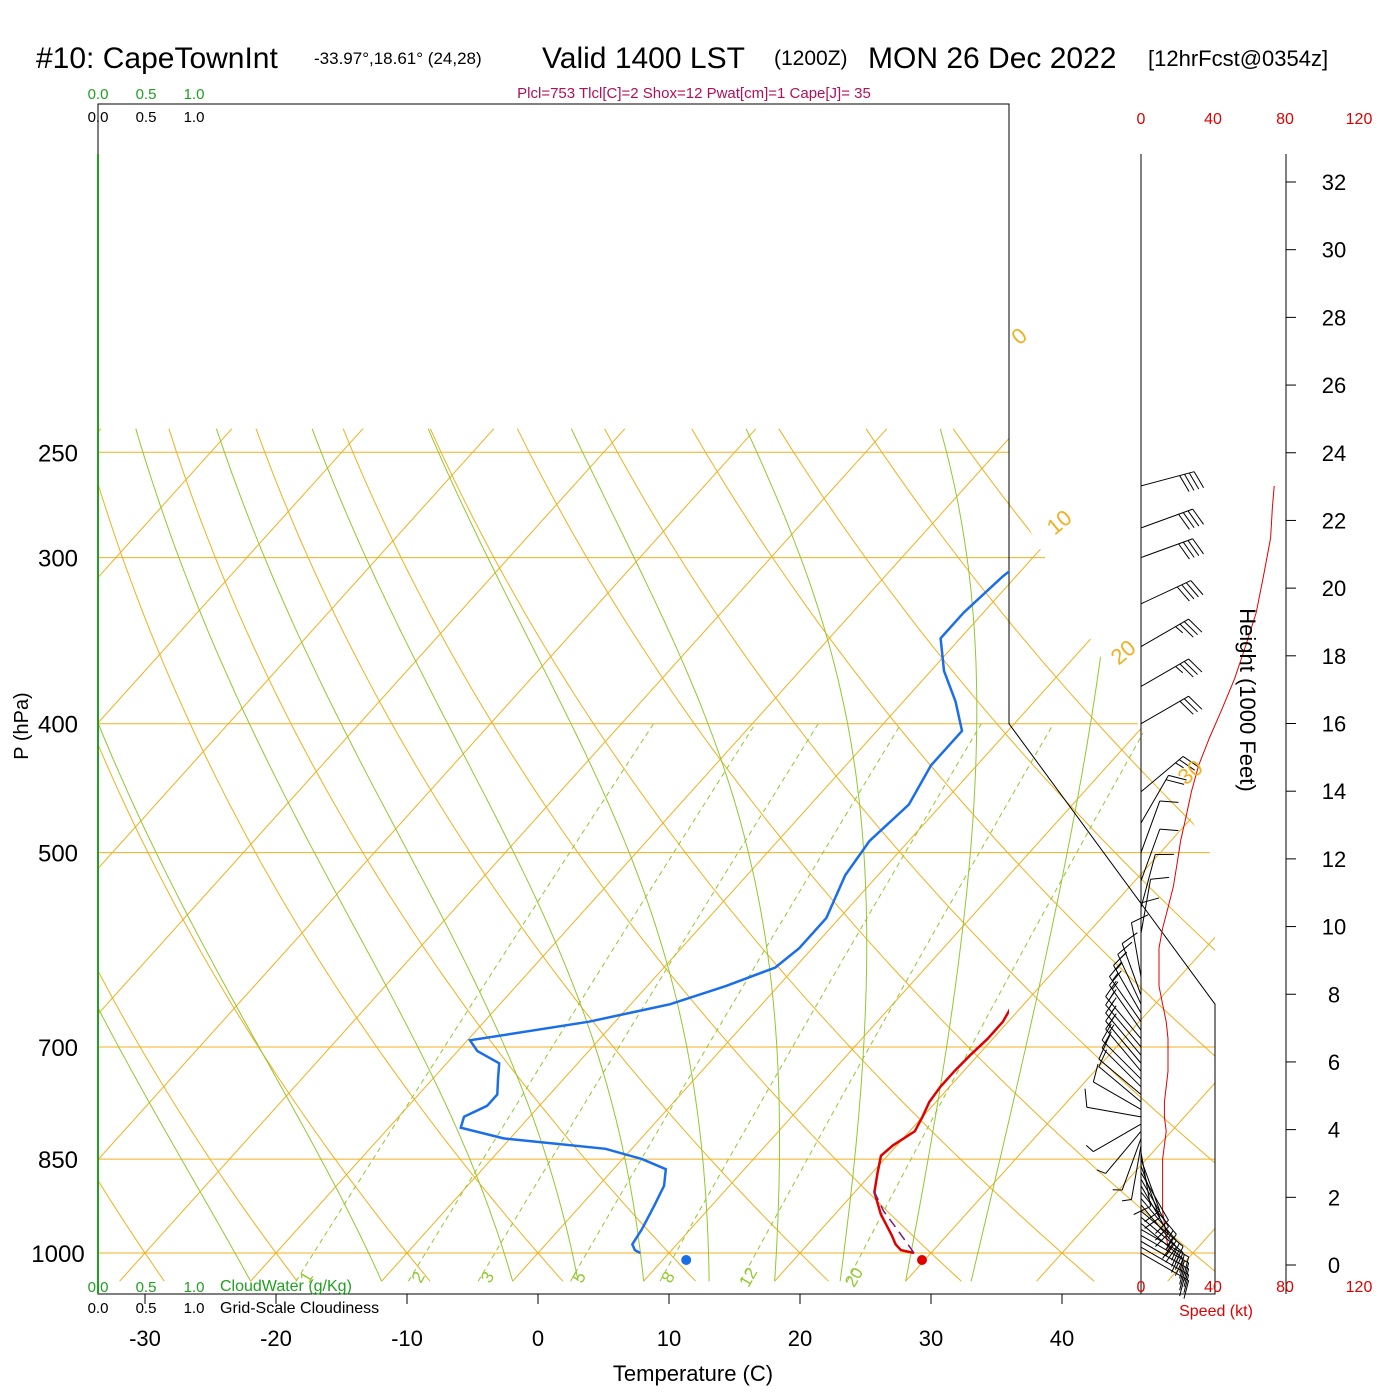 The height and width of the screenshot is (1400, 1400). I want to click on mixing-ratio-label-3: 3, so click(487, 1277).